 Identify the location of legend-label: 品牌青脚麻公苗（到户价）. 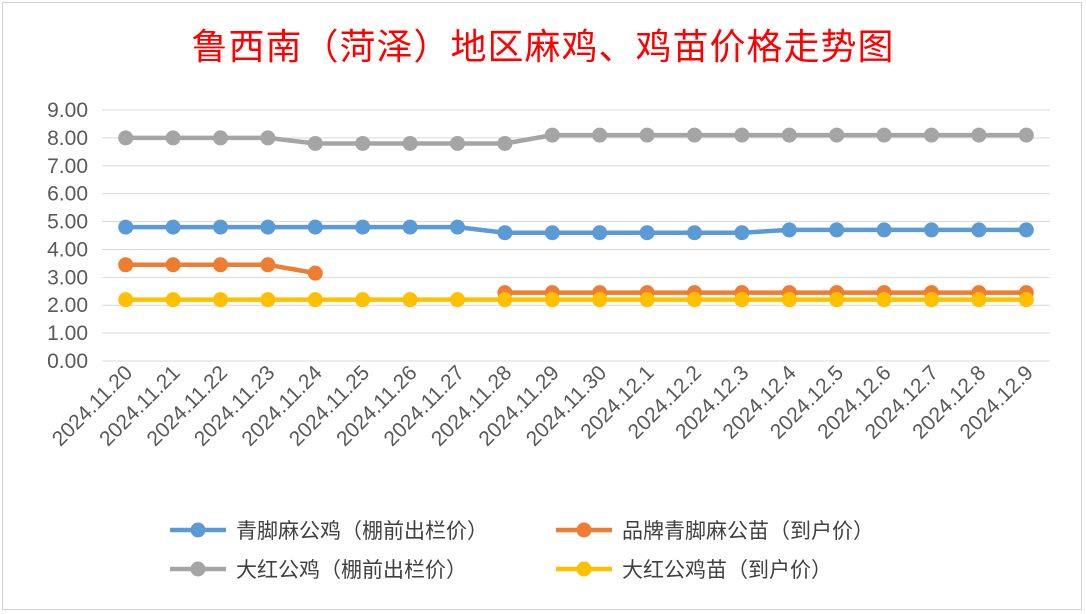
(748, 531).